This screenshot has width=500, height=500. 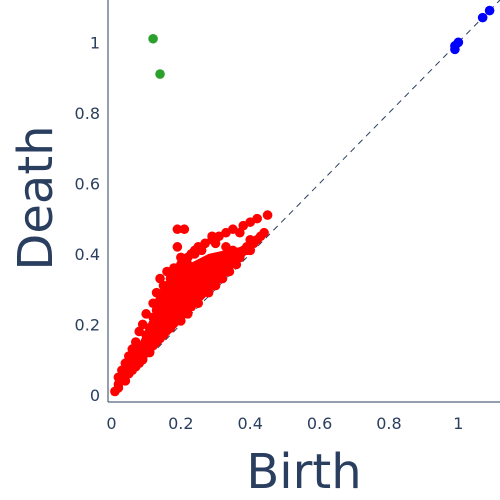 What do you see at coordinates (250, 423) in the screenshot?
I see `x-tick-label: 0.4` at bounding box center [250, 423].